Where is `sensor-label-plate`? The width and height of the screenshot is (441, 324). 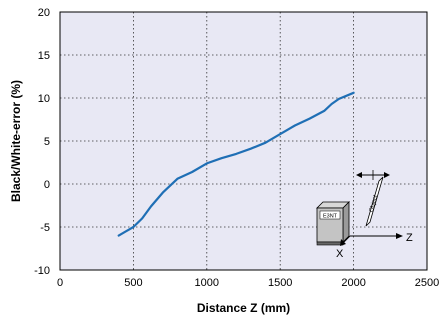
sensor-label-plate is located at coordinates (330, 215).